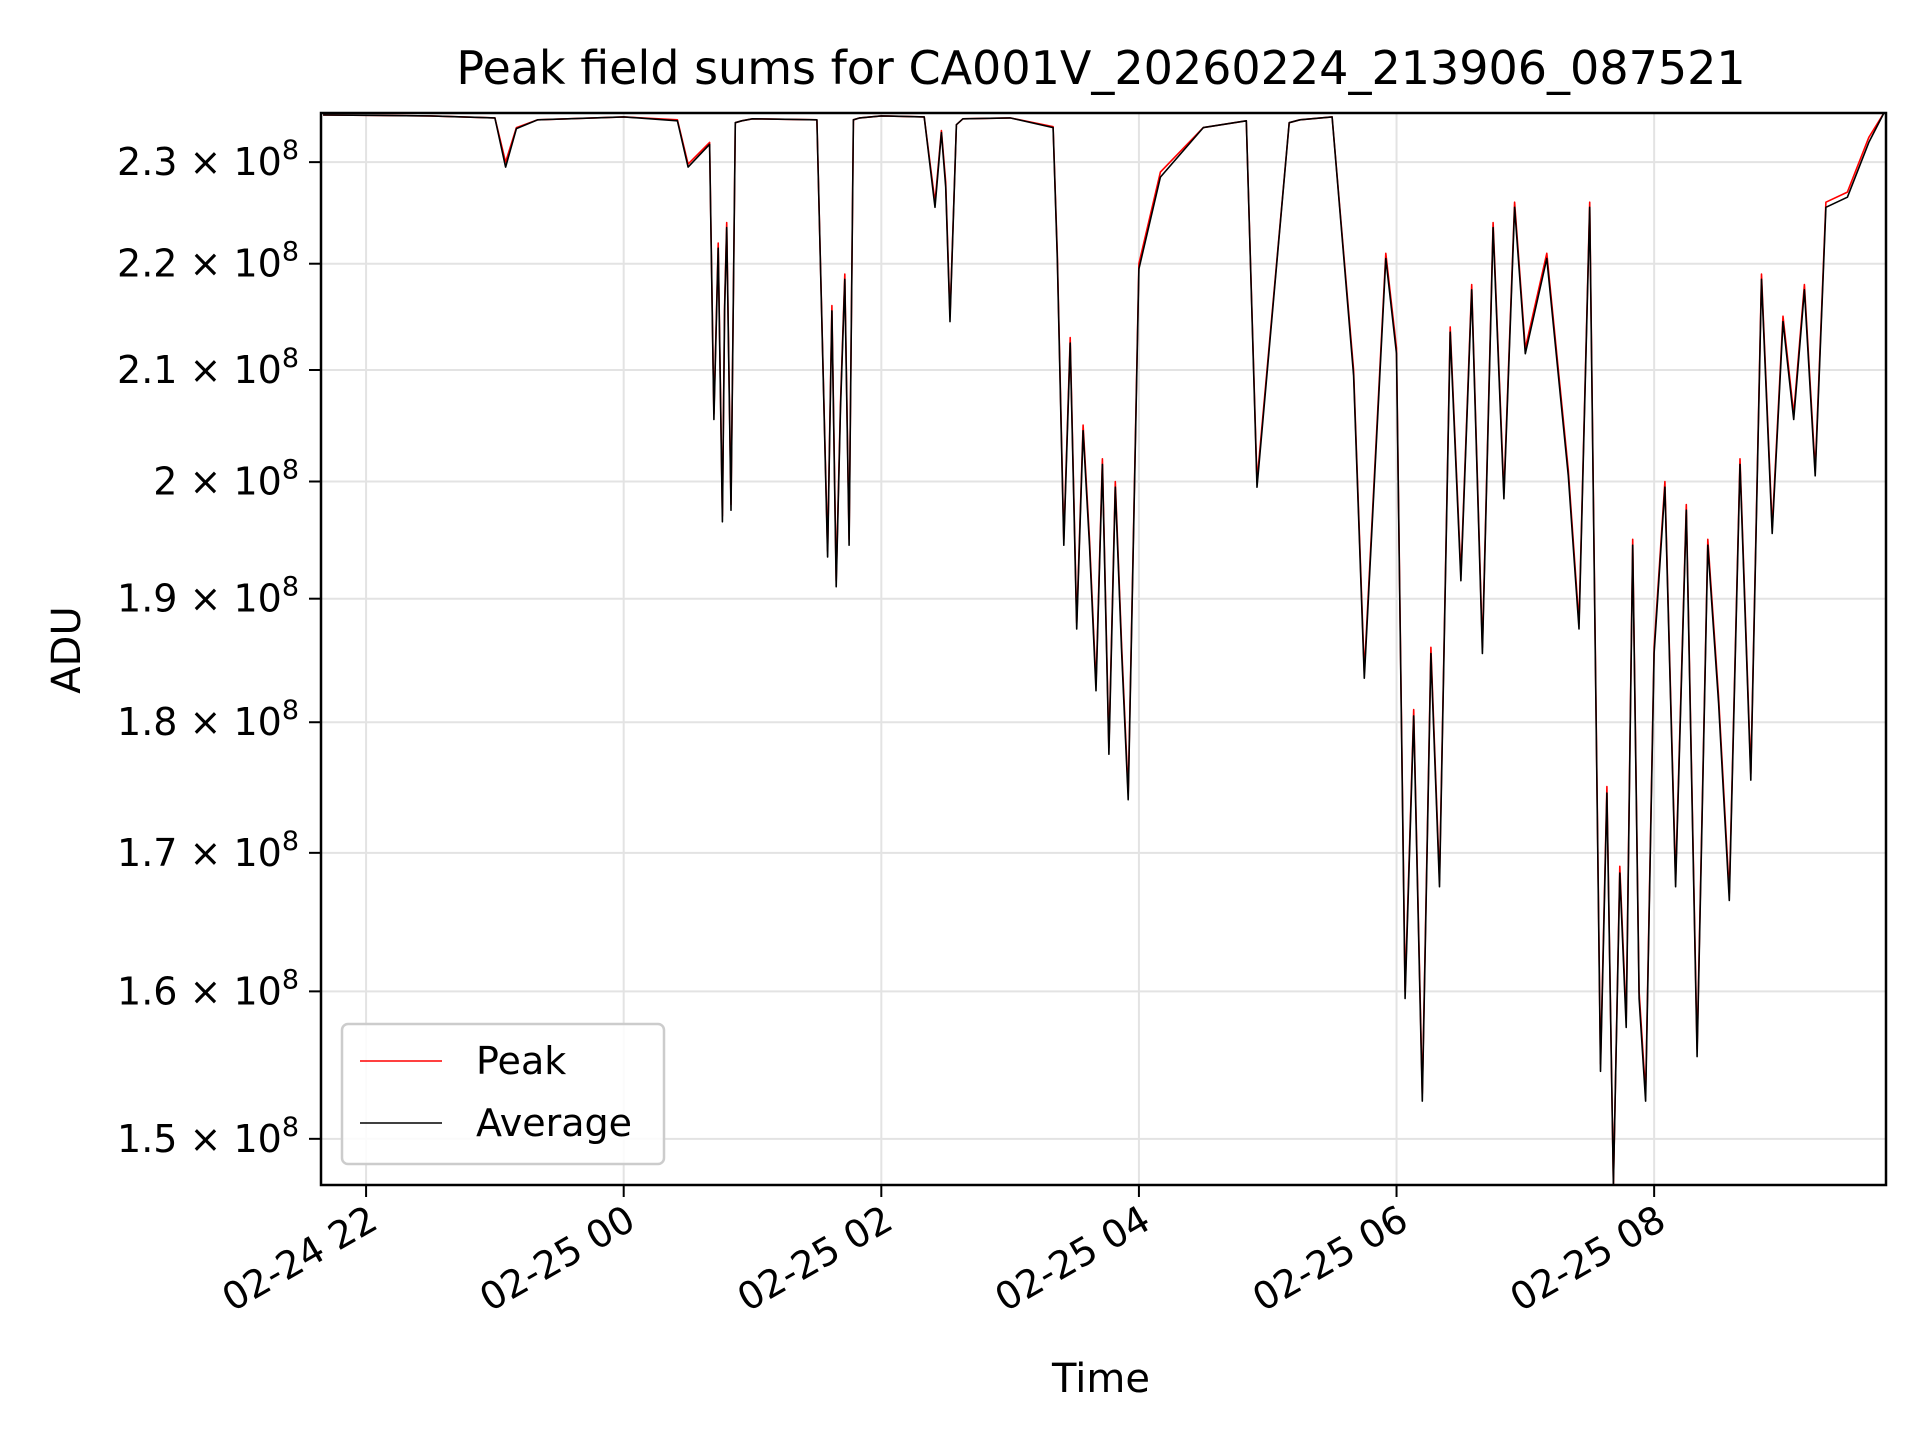 This screenshot has height=1440, width=1920. What do you see at coordinates (208, 1136) in the screenshot?
I see `y-tick-label: 1.5 × 108` at bounding box center [208, 1136].